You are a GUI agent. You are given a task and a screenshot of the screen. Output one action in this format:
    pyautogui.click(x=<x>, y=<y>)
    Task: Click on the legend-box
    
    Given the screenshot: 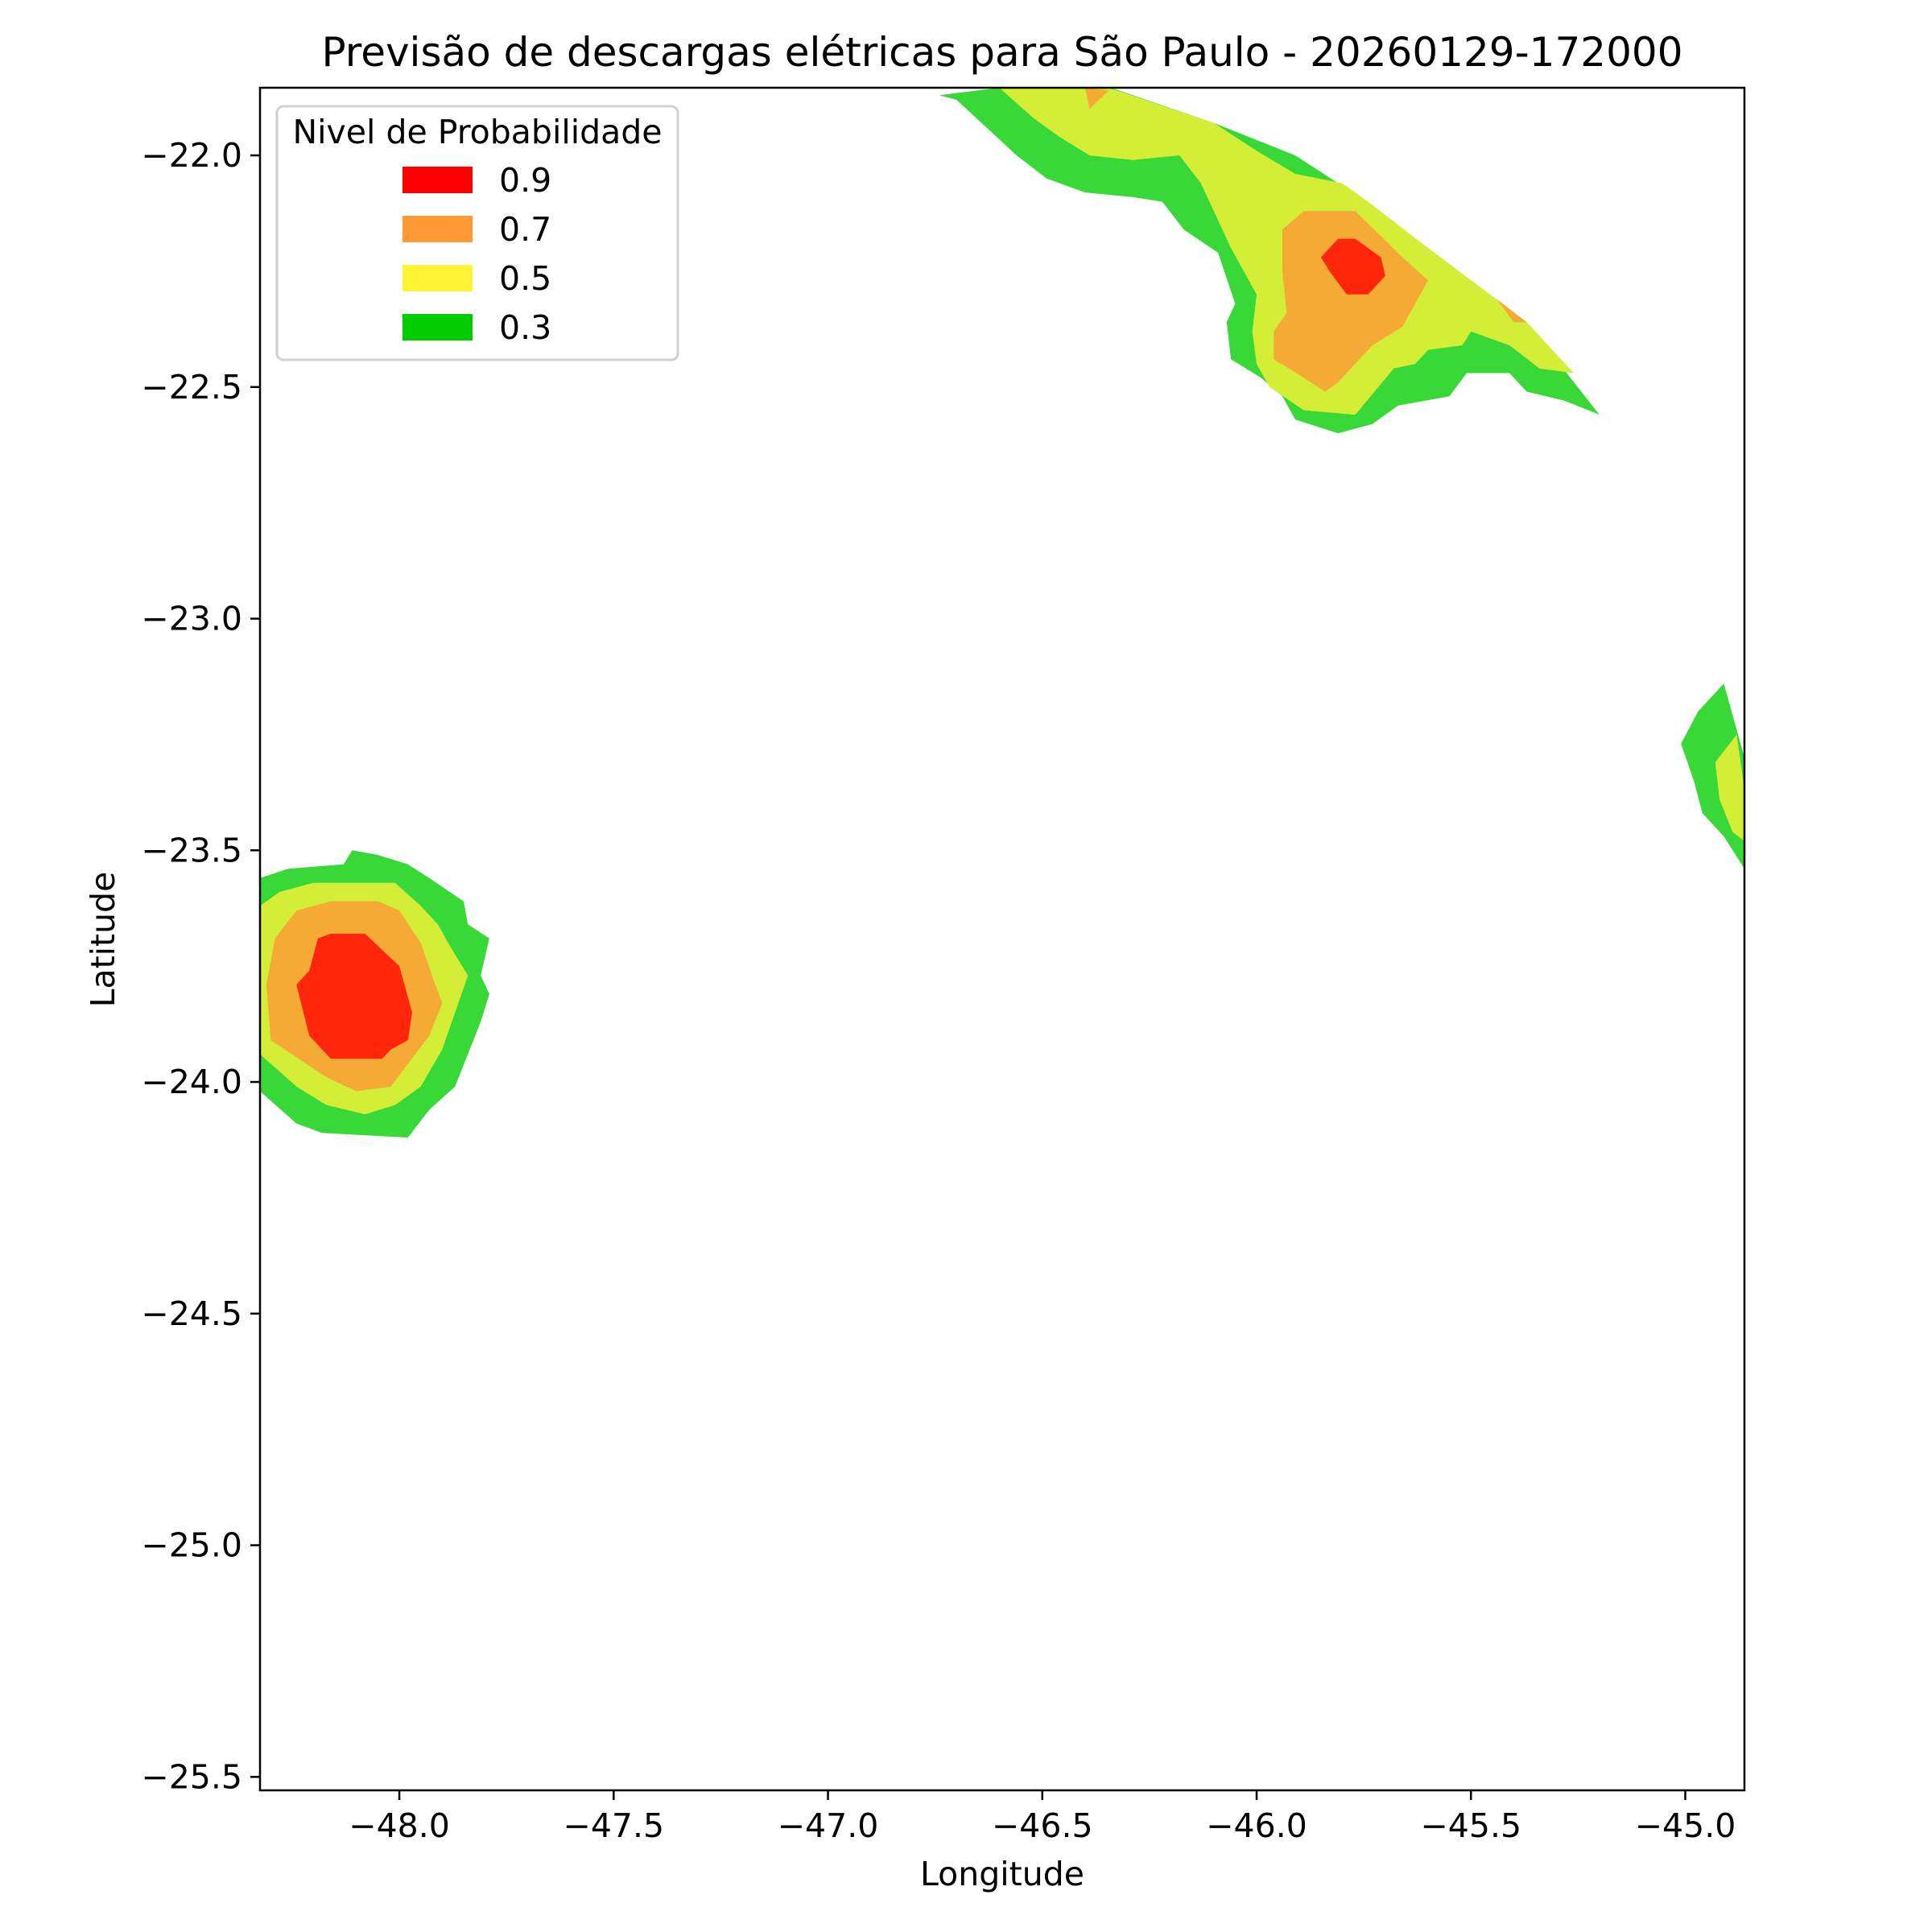 What is the action you would take?
    pyautogui.click(x=477, y=233)
    